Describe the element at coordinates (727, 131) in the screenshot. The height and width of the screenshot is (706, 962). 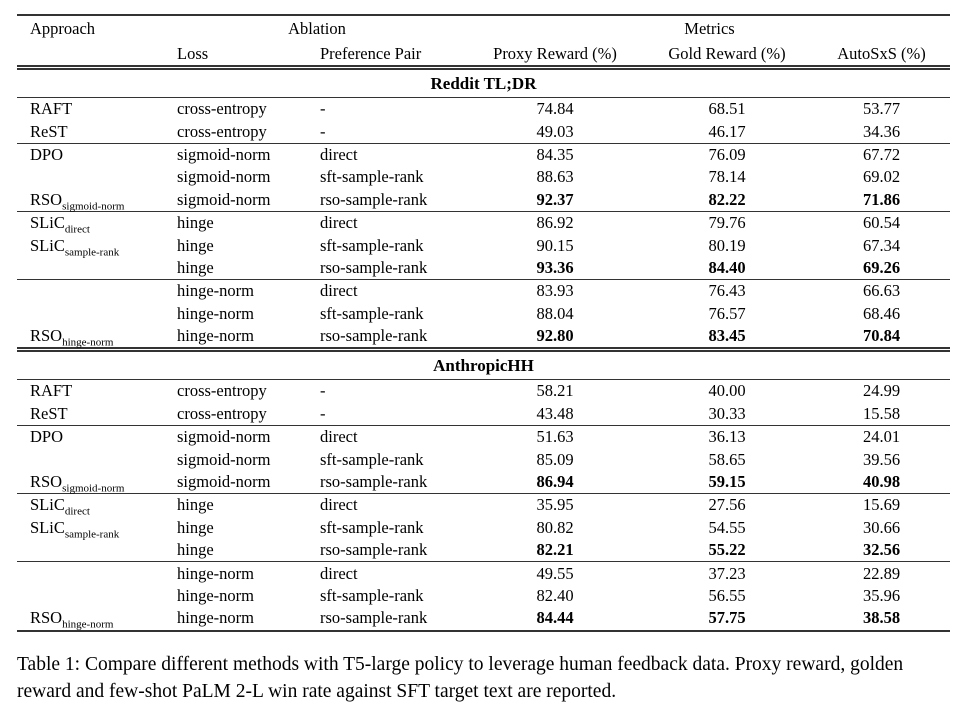
I see `gold-reward-cell: 46.17` at that location.